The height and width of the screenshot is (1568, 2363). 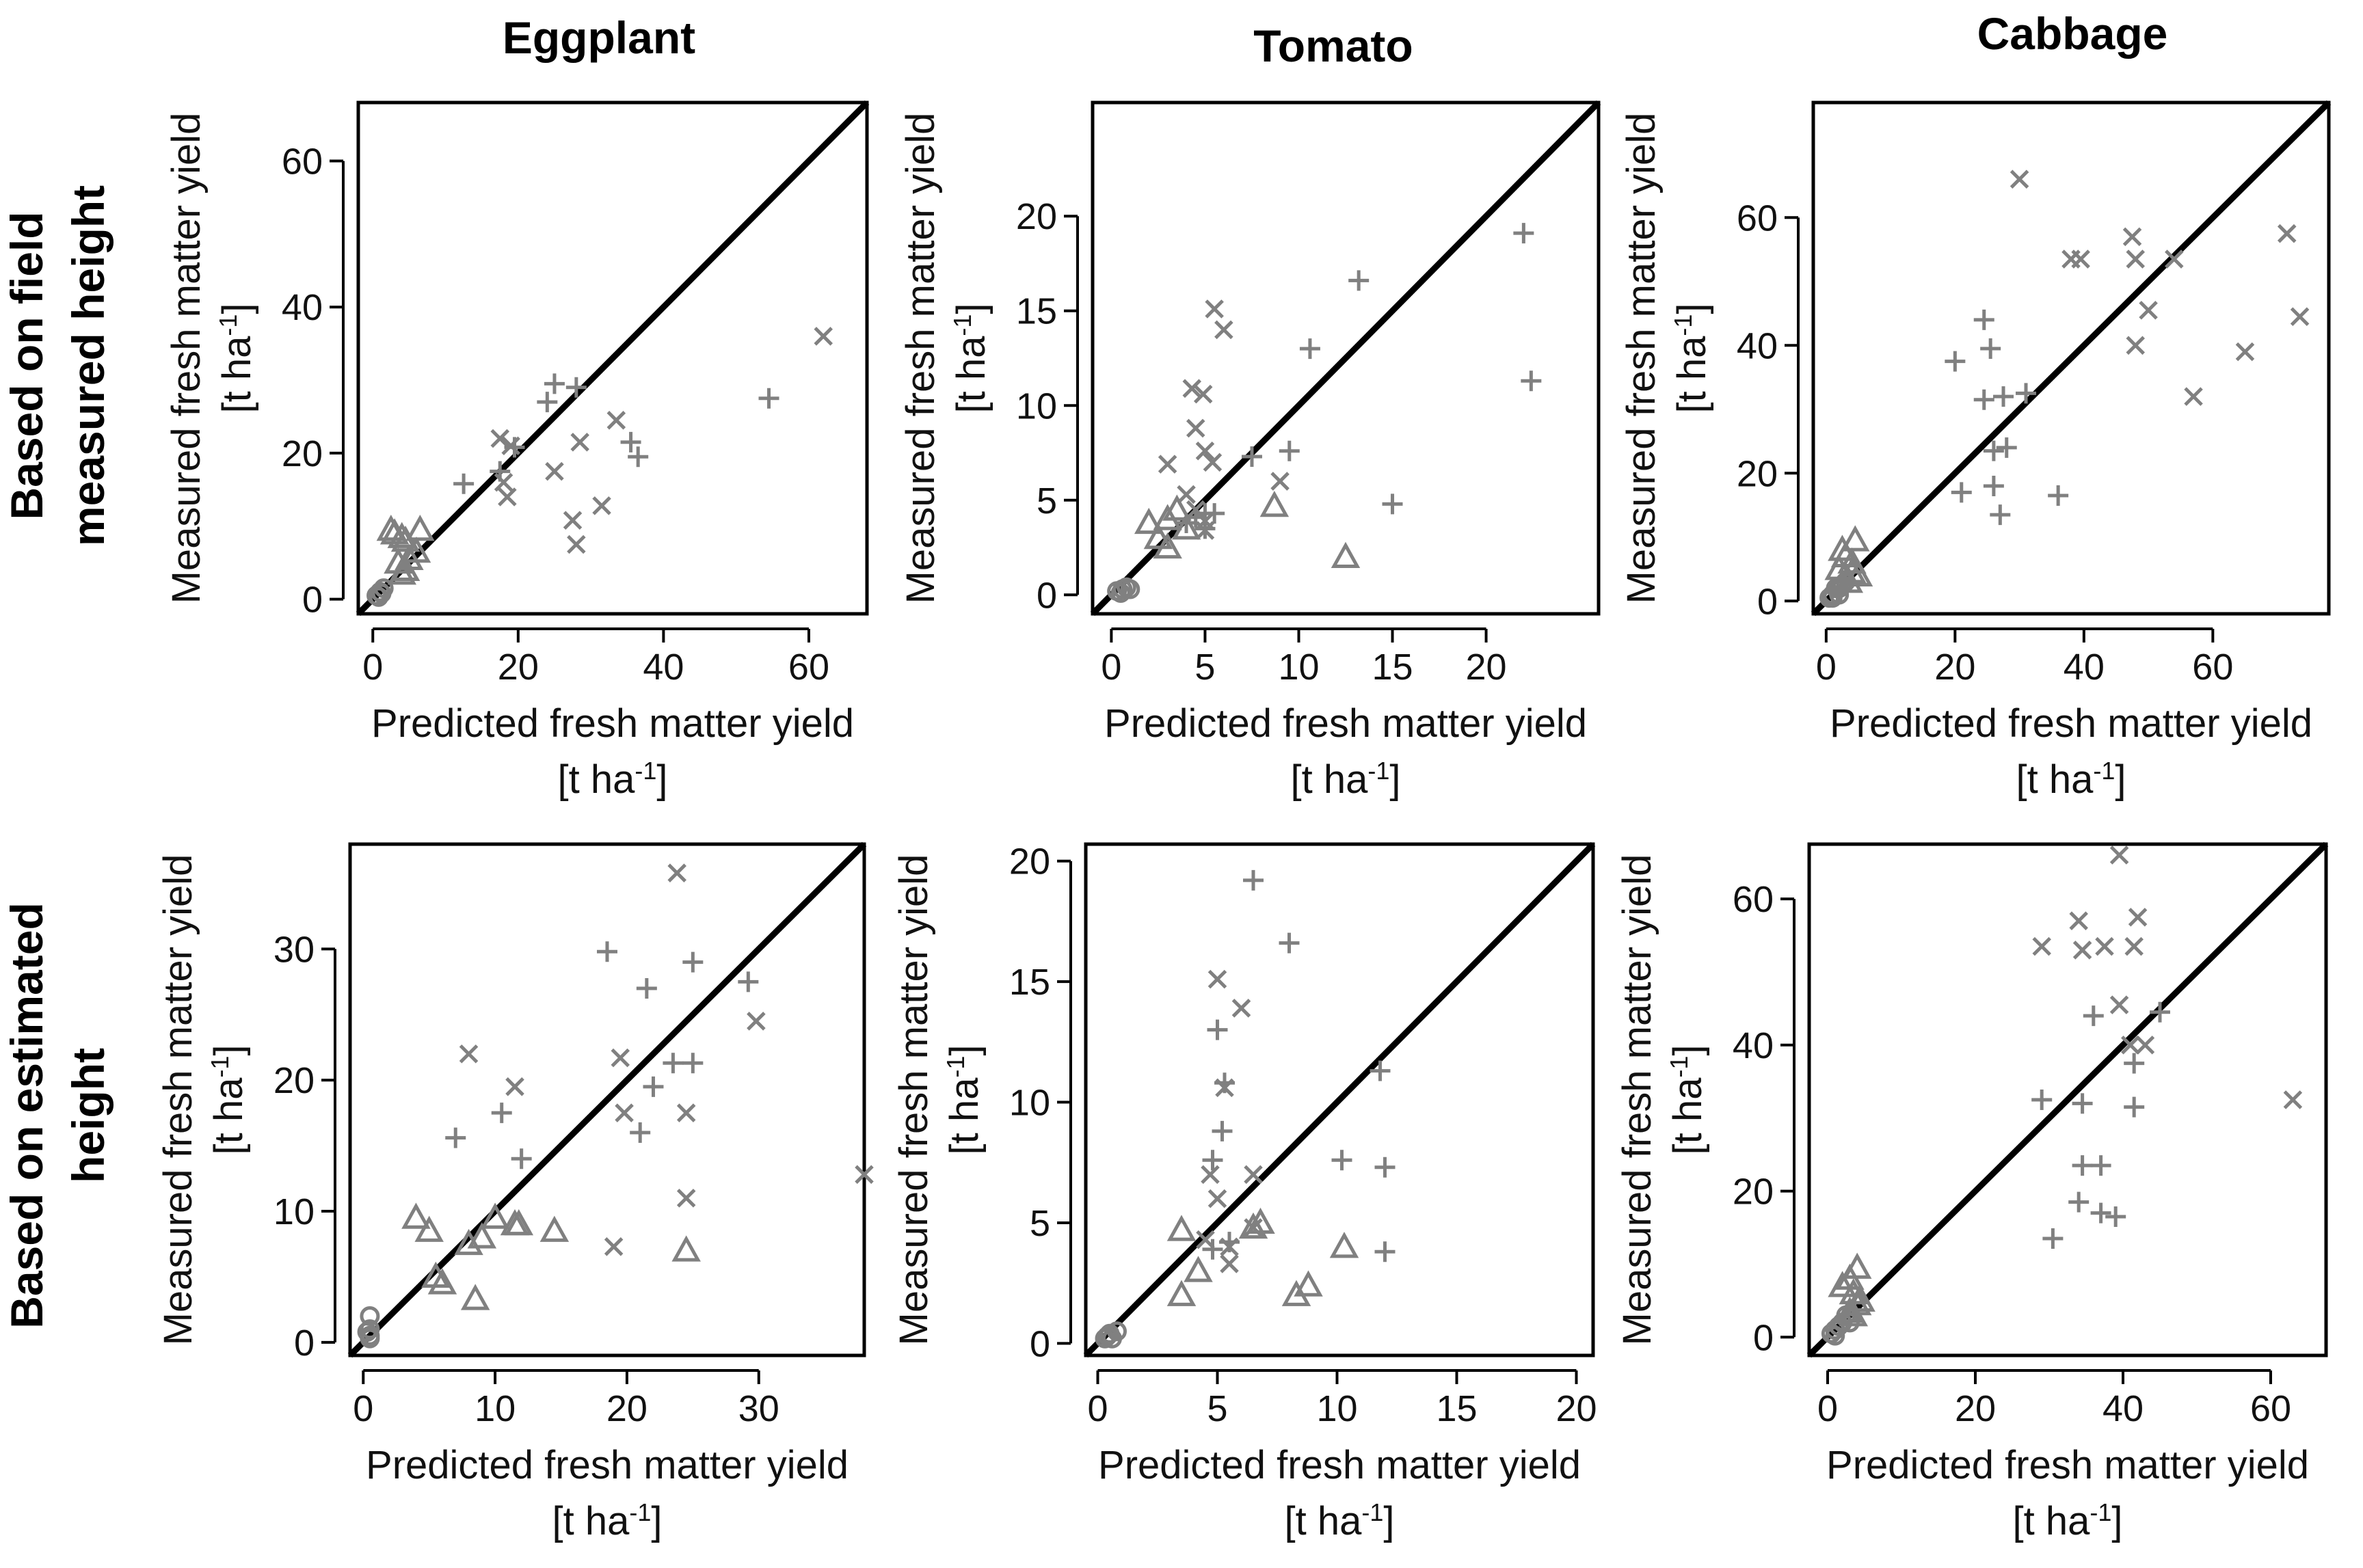 What do you see at coordinates (664, 667) in the screenshot?
I see `x-tick-label: 40` at bounding box center [664, 667].